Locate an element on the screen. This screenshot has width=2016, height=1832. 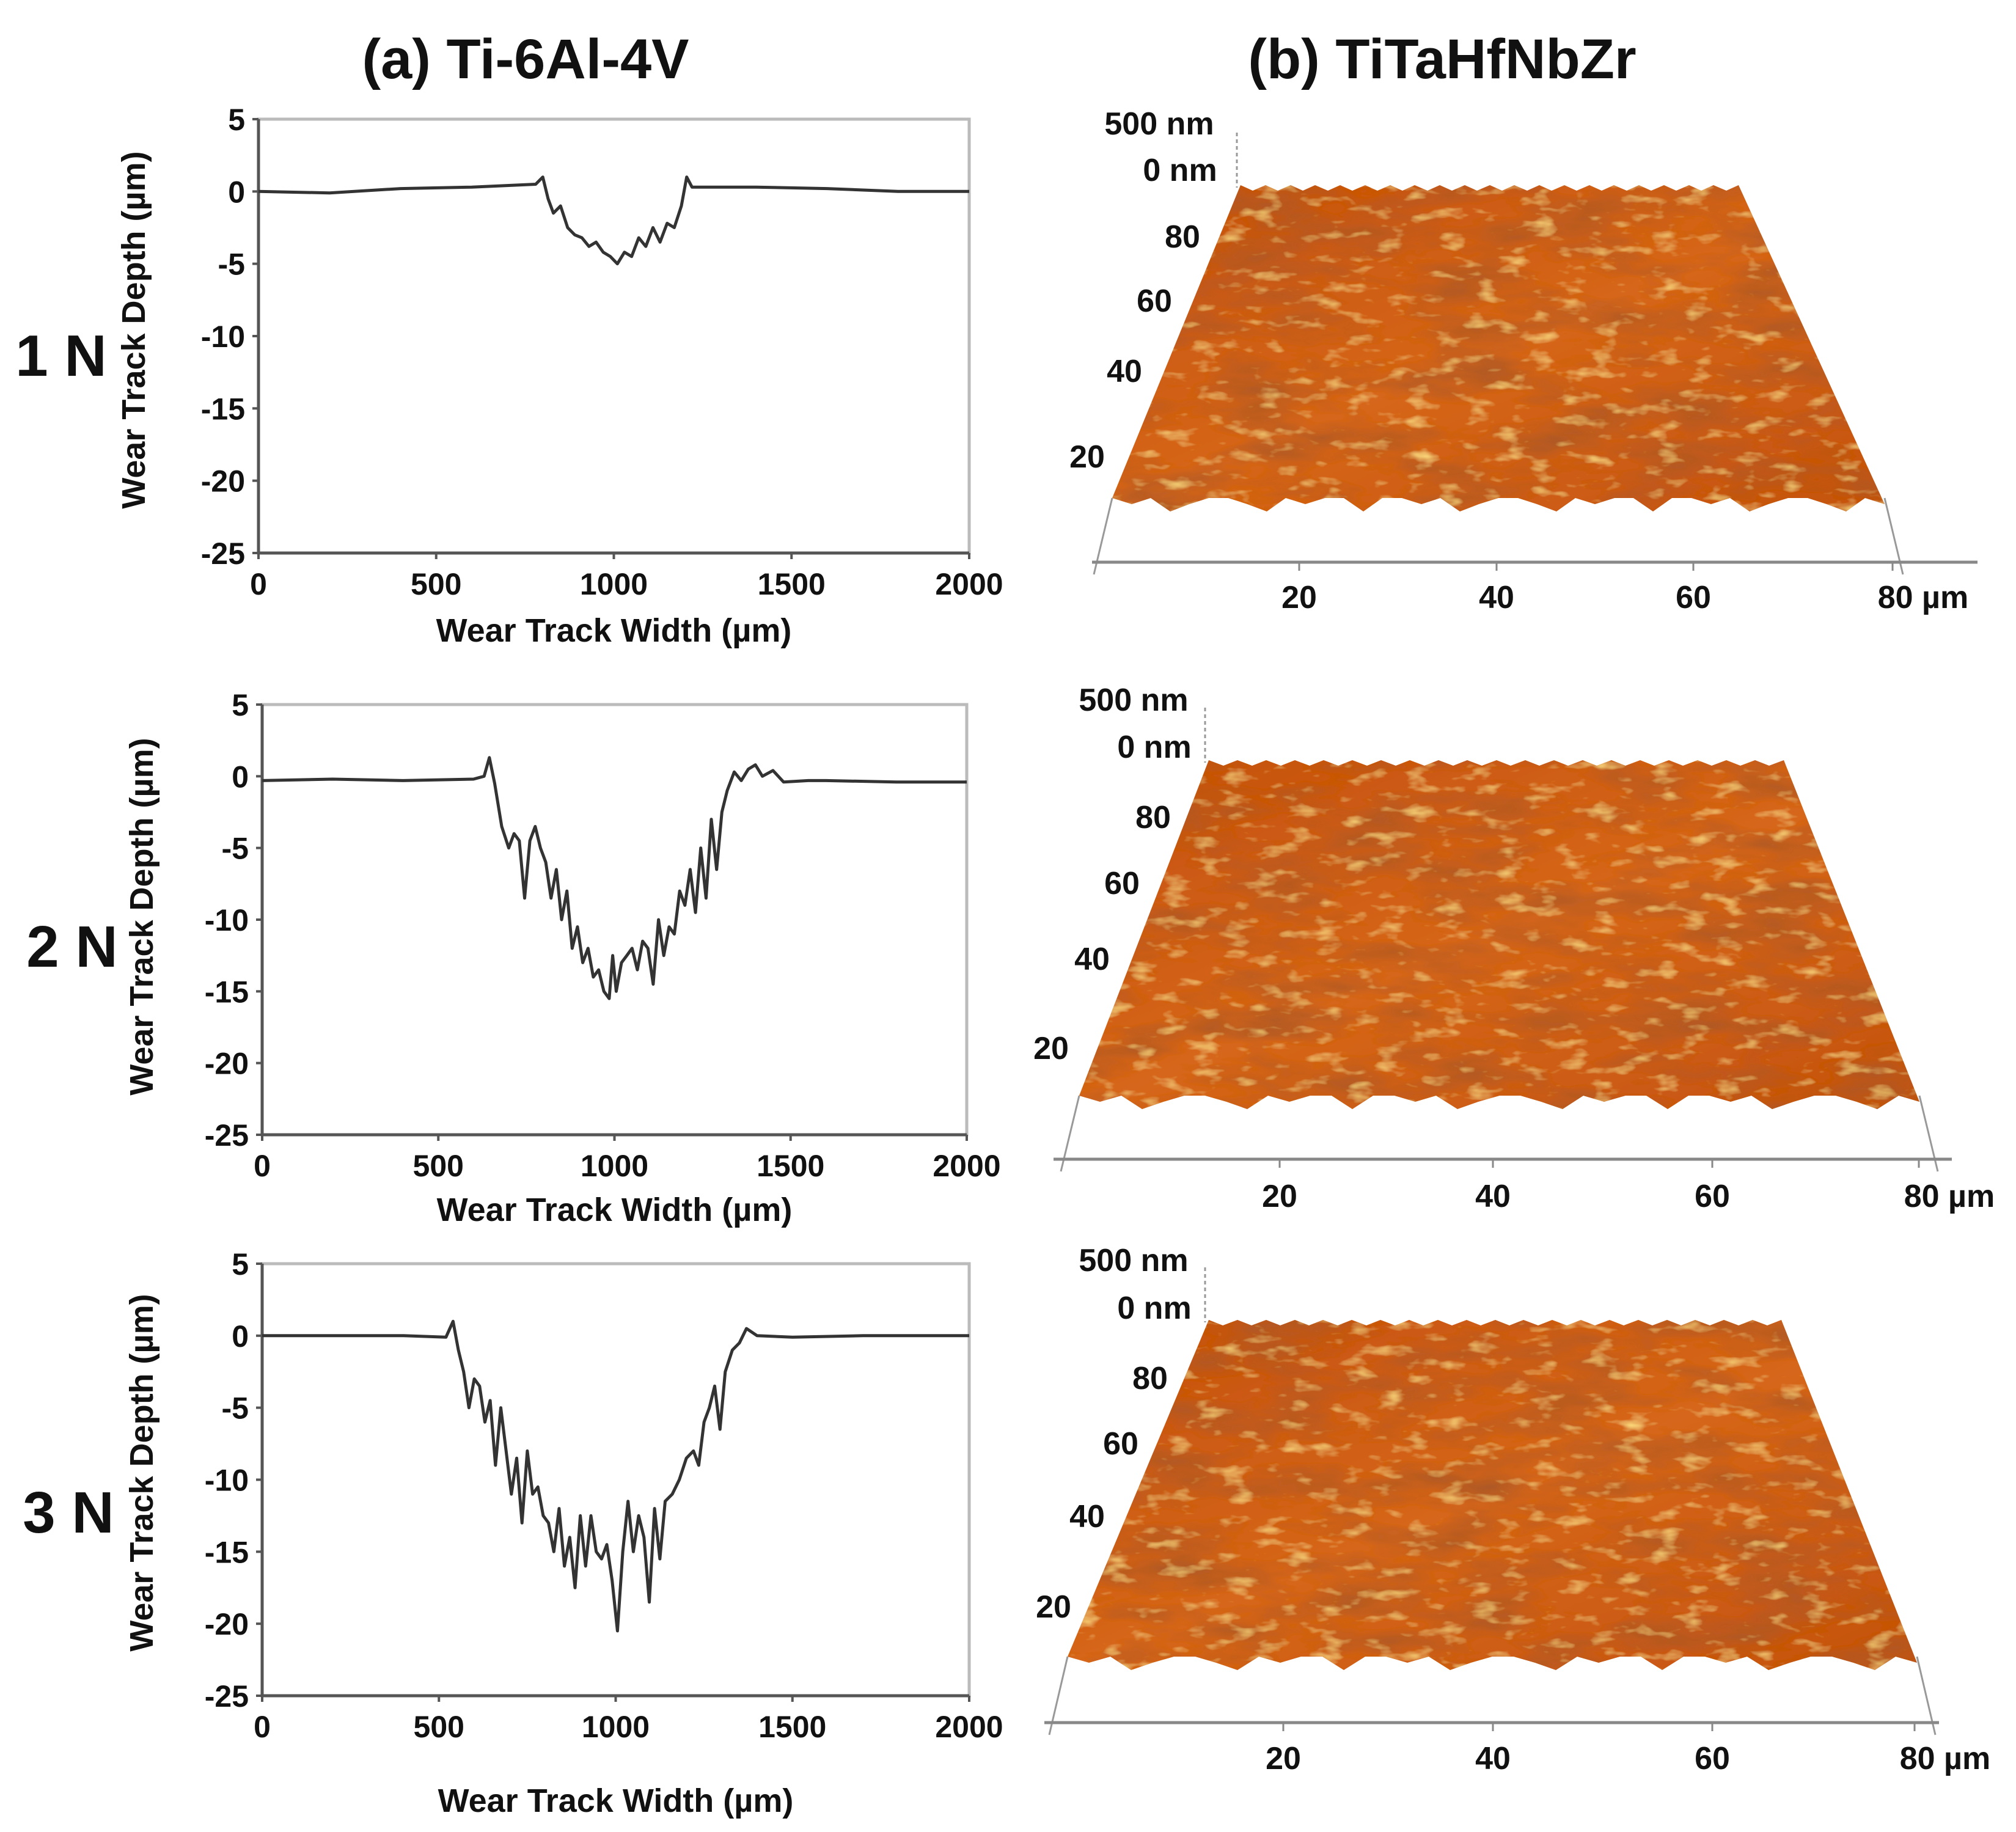
row-label-2n: 2 N is located at coordinates (72, 947).